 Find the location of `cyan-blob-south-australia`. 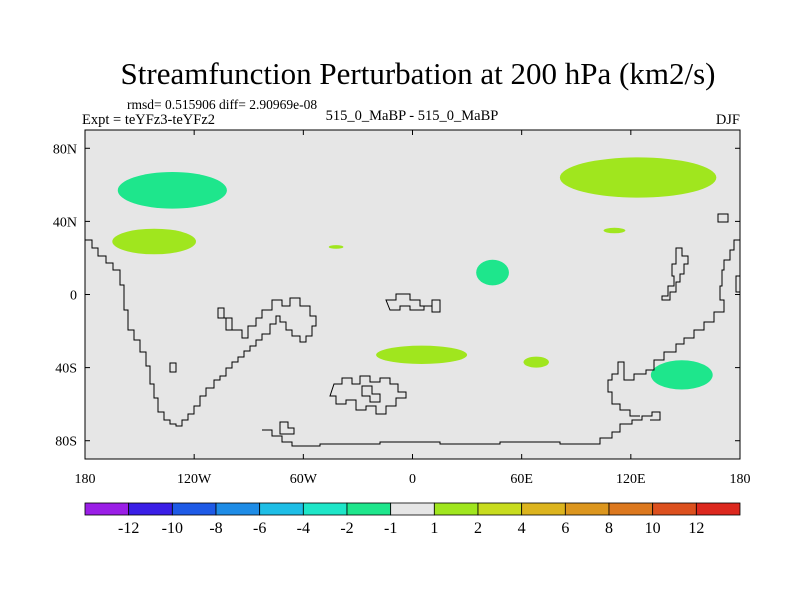

cyan-blob-south-australia is located at coordinates (681, 375).